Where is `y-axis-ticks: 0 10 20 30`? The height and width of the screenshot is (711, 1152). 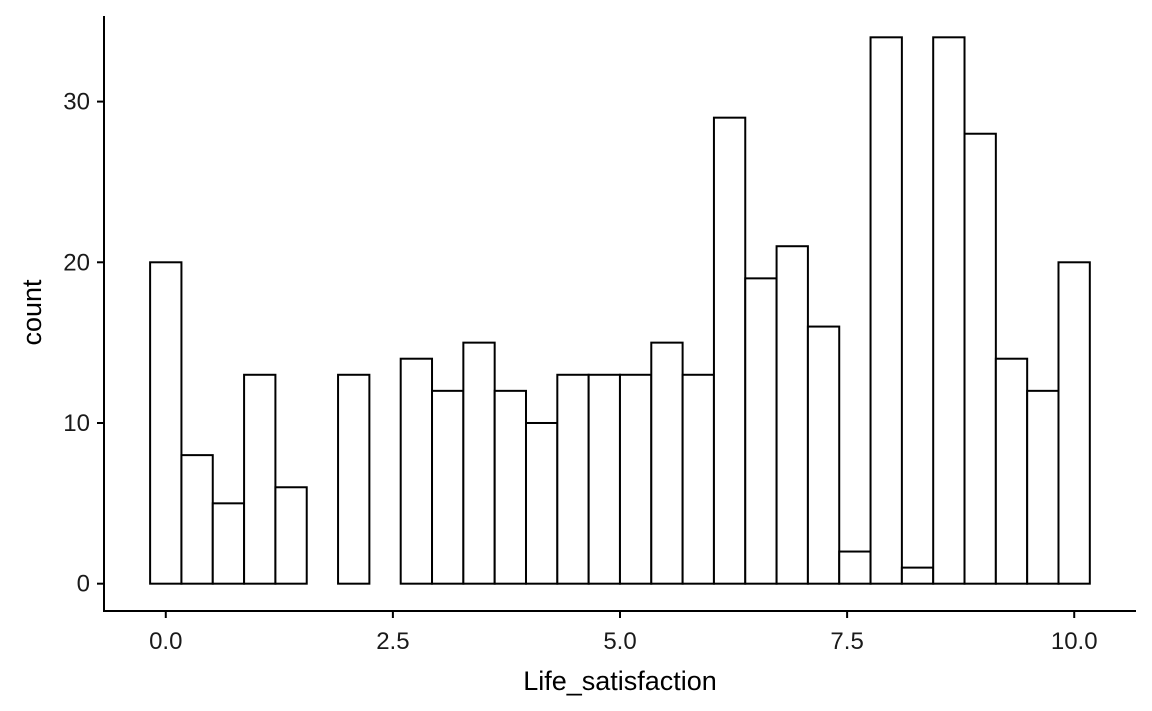 y-axis-ticks: 0 10 20 30 is located at coordinates (83, 343).